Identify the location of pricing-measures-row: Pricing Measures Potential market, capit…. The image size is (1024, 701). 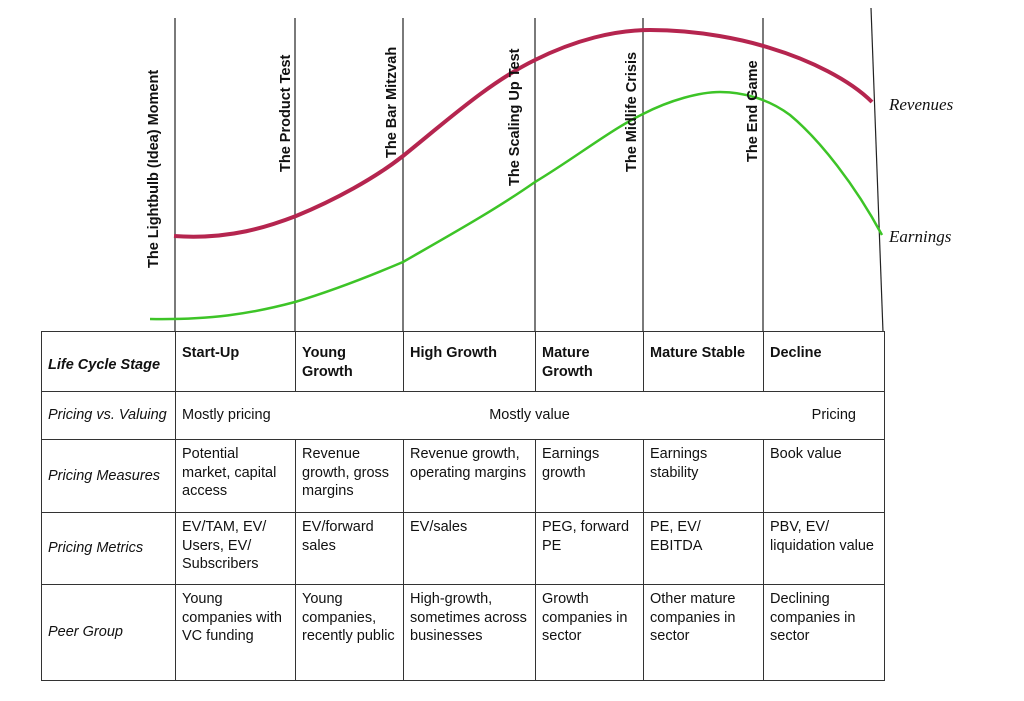
(463, 476).